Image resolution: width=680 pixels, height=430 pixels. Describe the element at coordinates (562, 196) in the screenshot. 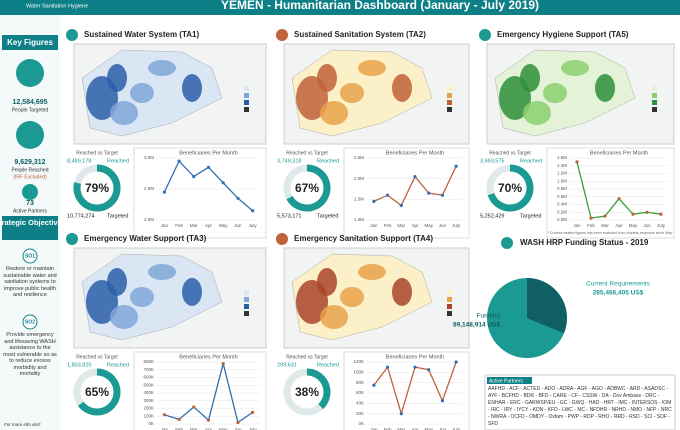

I see `y-tick-label: 0.6M` at that location.